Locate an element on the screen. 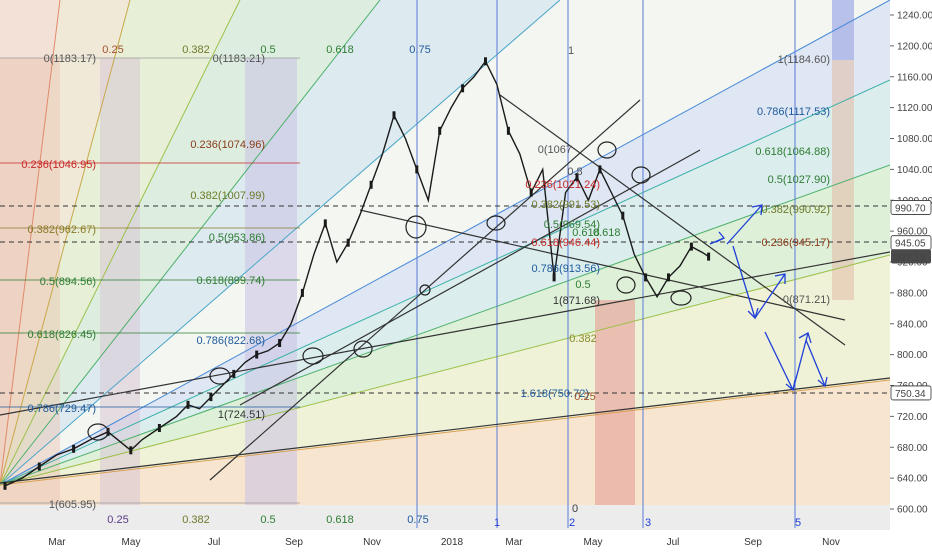 This screenshot has height=555, width=932. fib-right-label: 0(1067 is located at coordinates (555, 150).